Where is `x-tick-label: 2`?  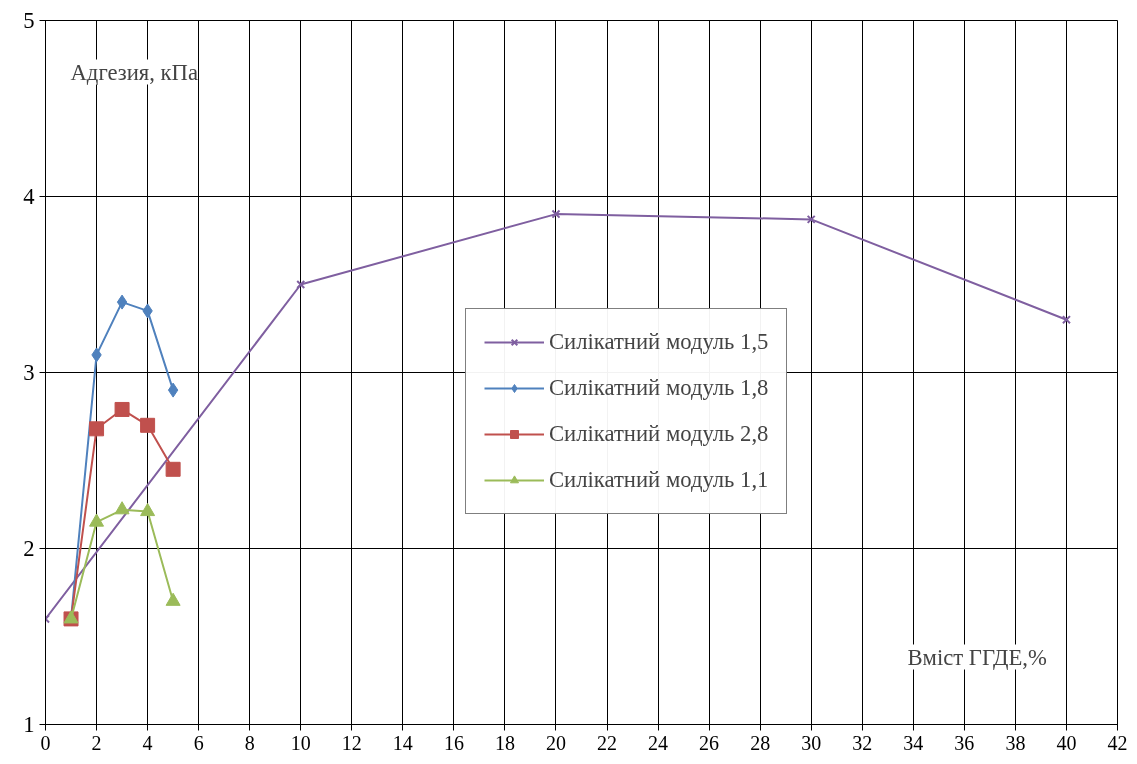 x-tick-label: 2 is located at coordinates (96, 742).